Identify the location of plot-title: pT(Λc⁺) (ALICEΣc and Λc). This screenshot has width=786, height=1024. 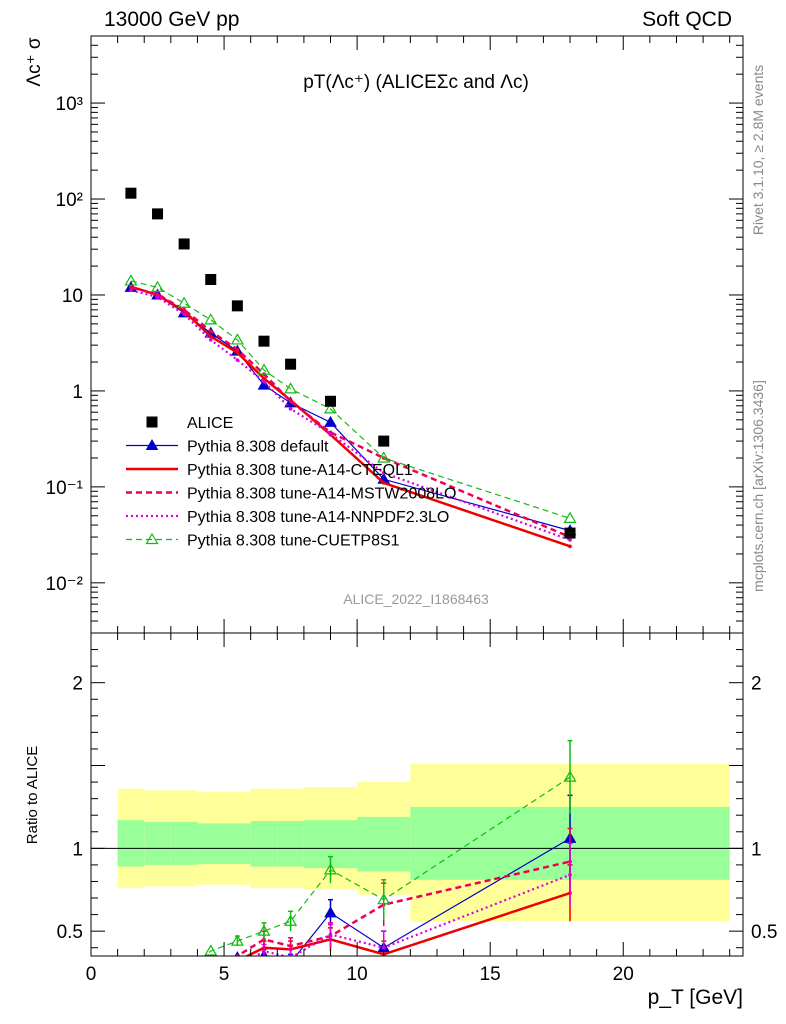
(416, 82).